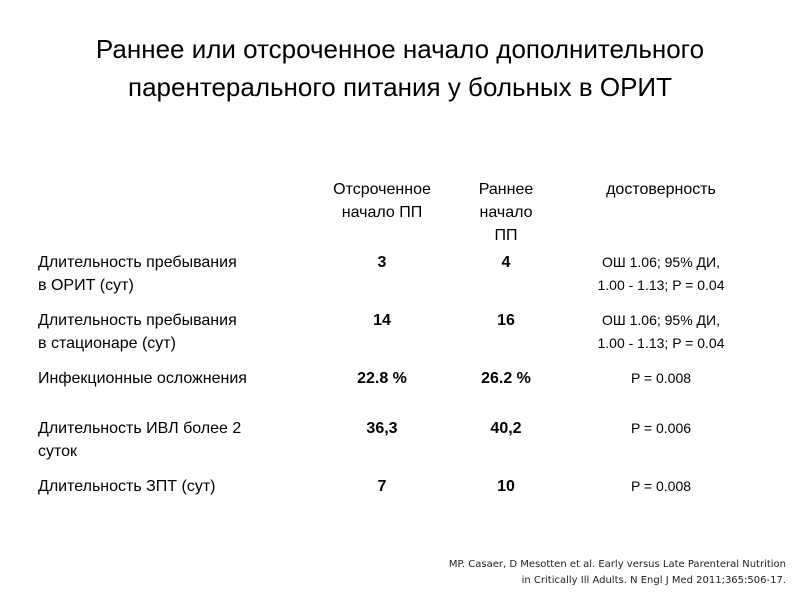 The height and width of the screenshot is (600, 800). Describe the element at coordinates (172, 210) in the screenshot. I see `header-label-column` at that location.